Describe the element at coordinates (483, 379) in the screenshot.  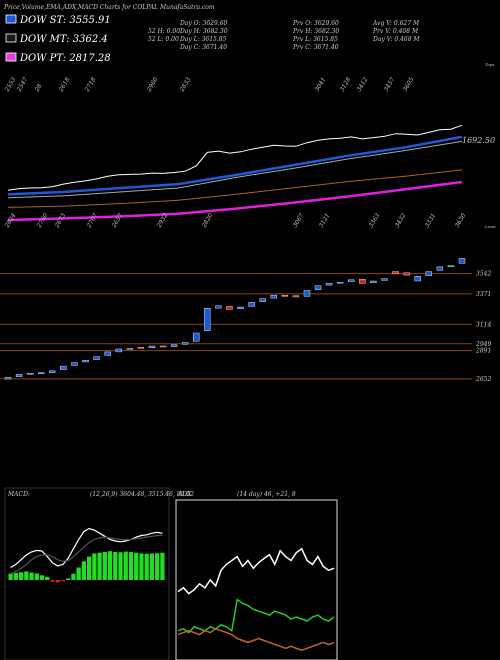
I see `level-label: 2652` at that location.